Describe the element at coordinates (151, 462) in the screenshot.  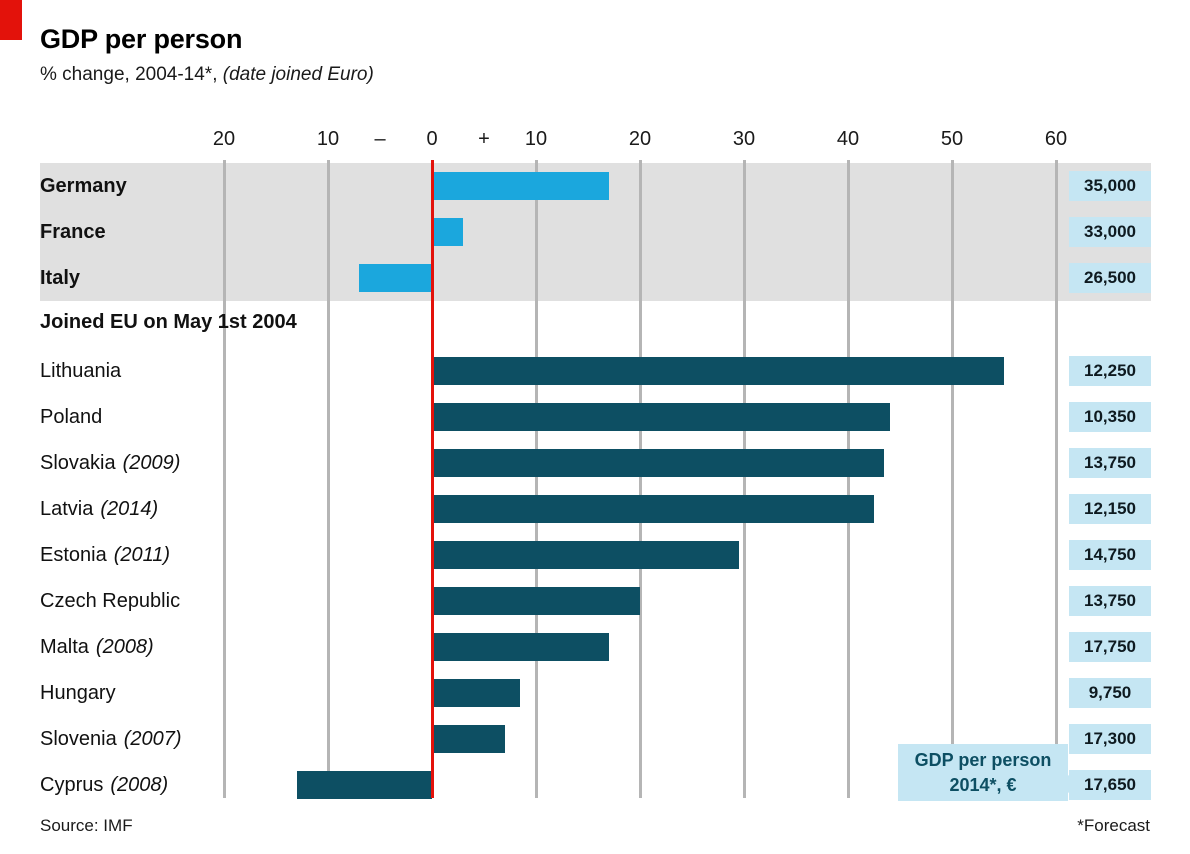
I see `euro-join-year-note: (2009)` at that location.